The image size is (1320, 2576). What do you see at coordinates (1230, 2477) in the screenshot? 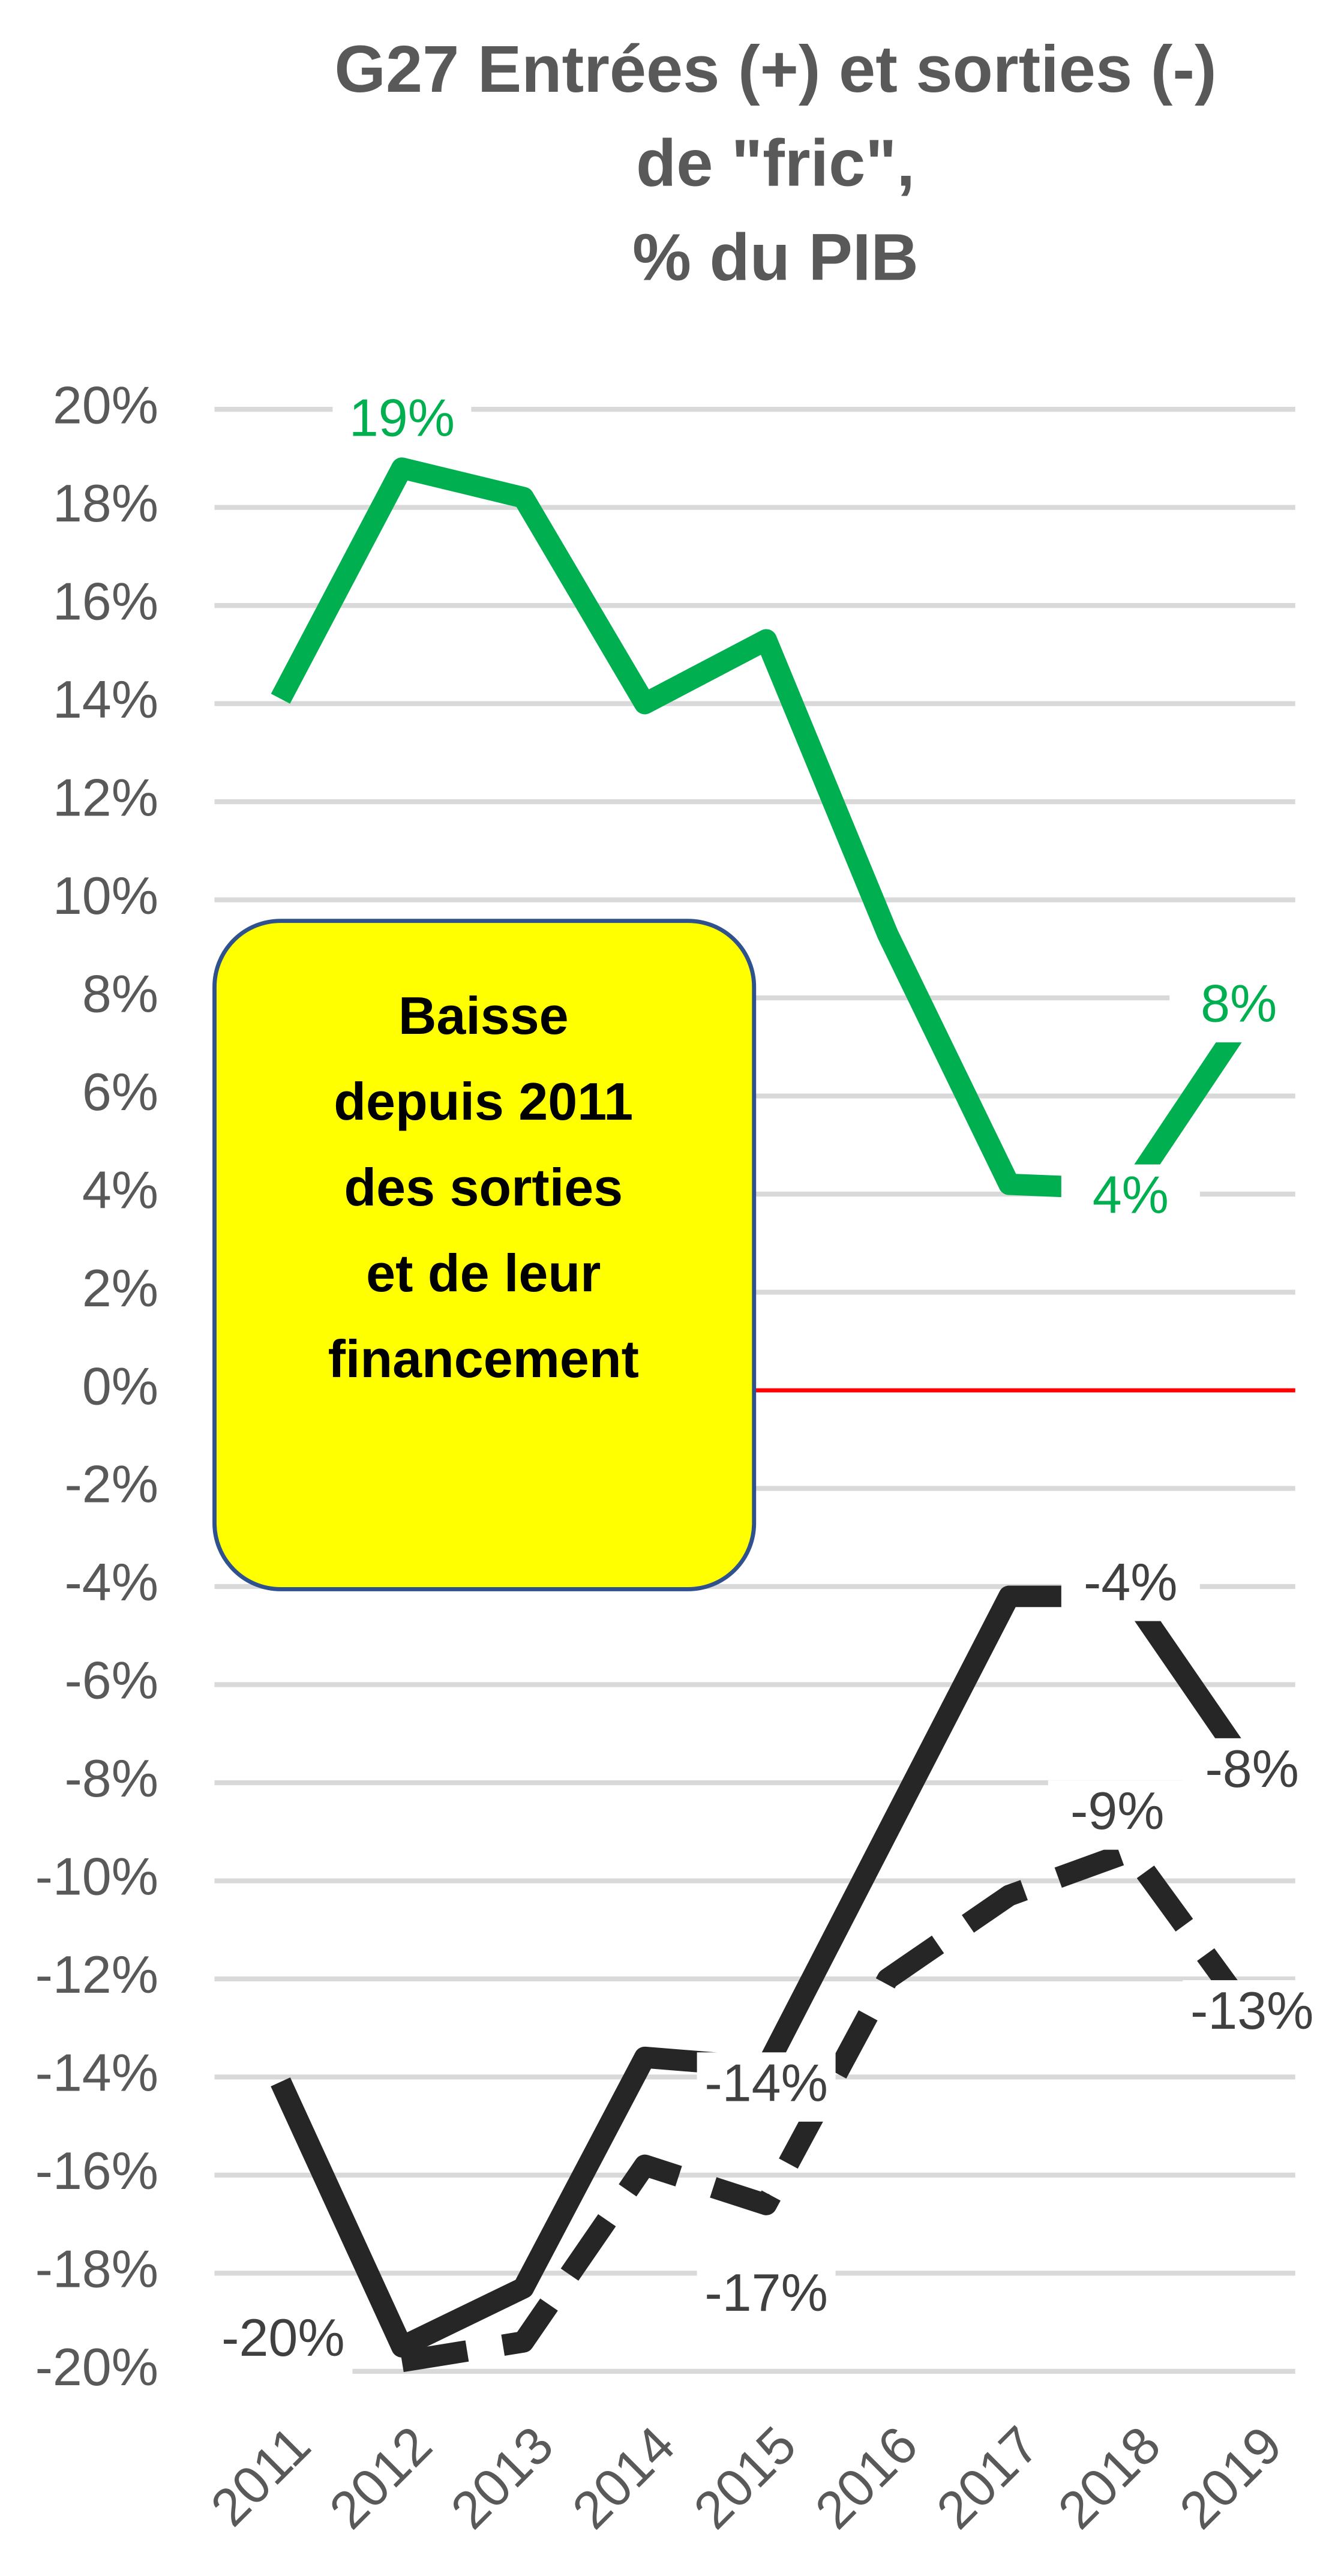
I see `x-tick-label: 2019` at bounding box center [1230, 2477].